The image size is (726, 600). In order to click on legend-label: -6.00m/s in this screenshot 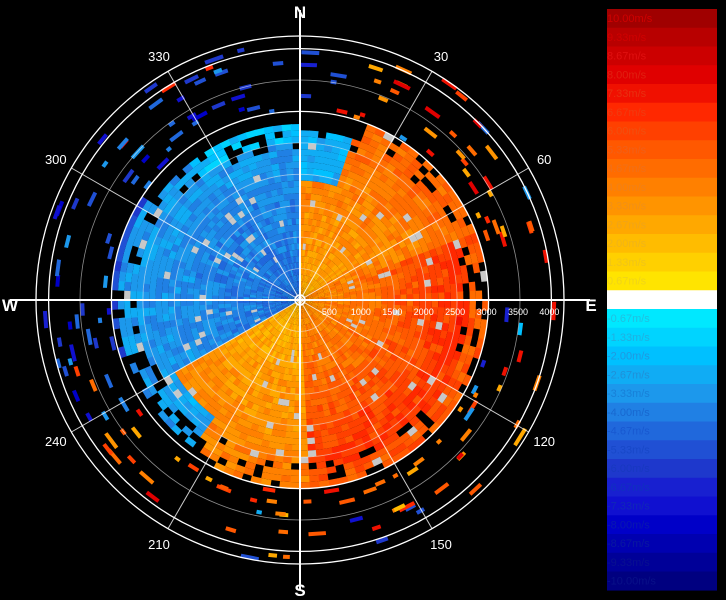, I will do `click(628, 469)`.